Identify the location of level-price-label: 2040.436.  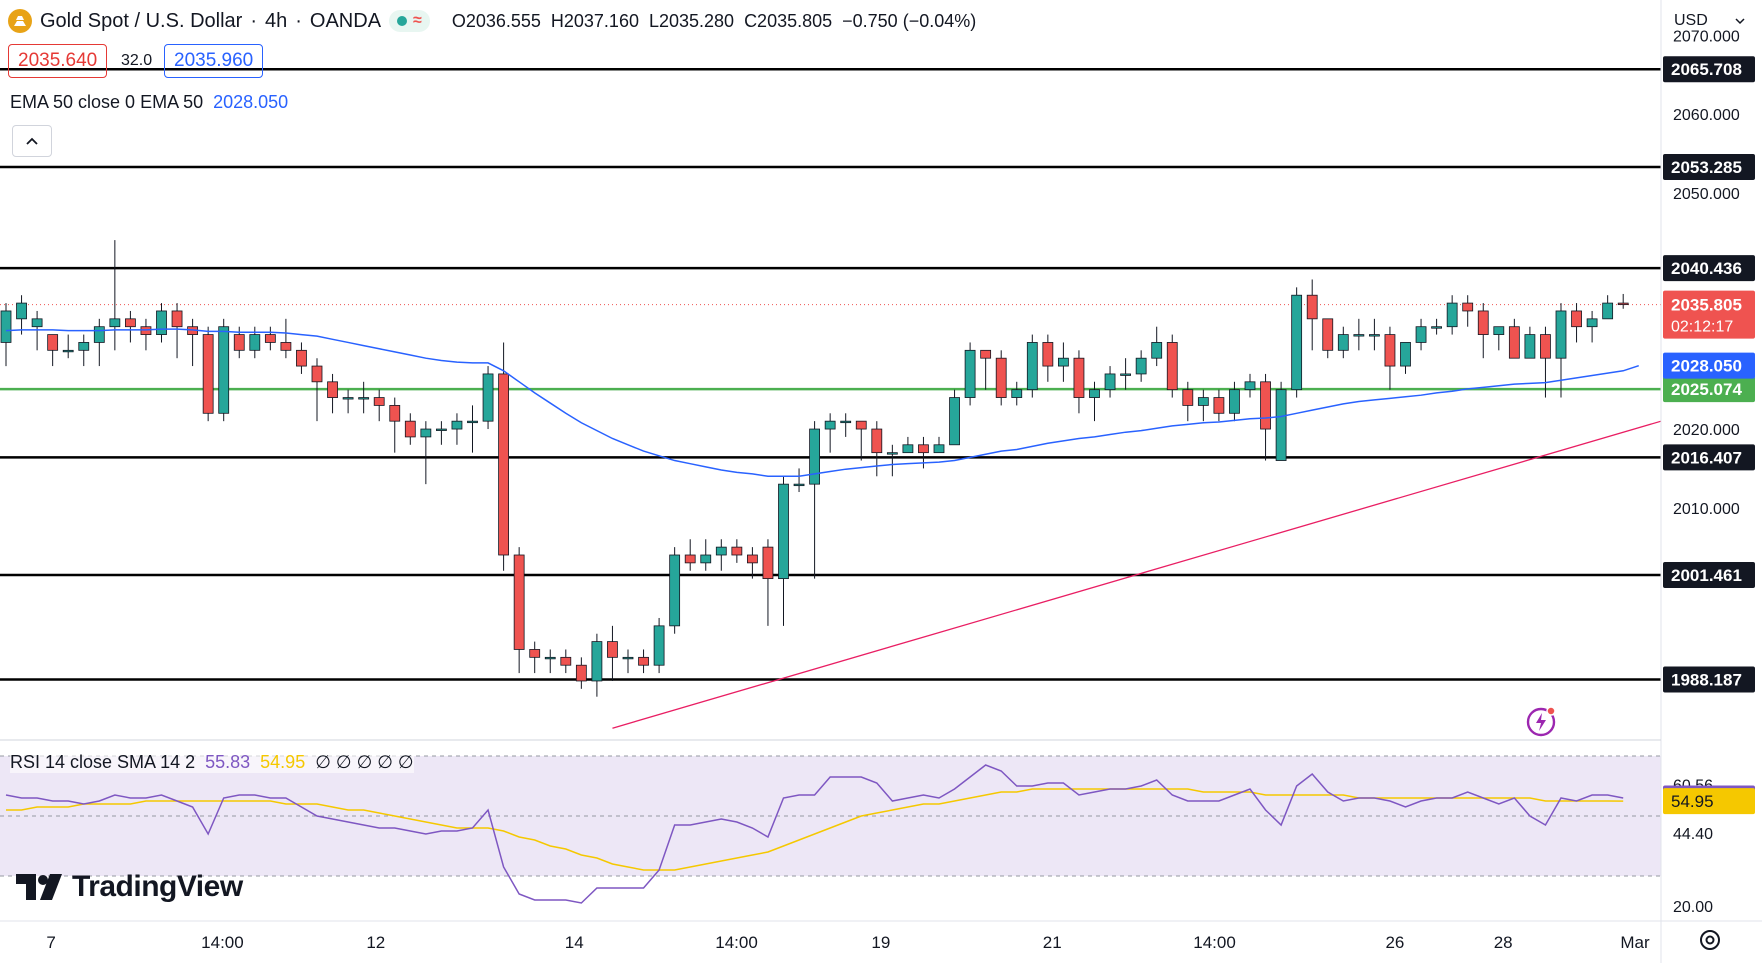
(1709, 268).